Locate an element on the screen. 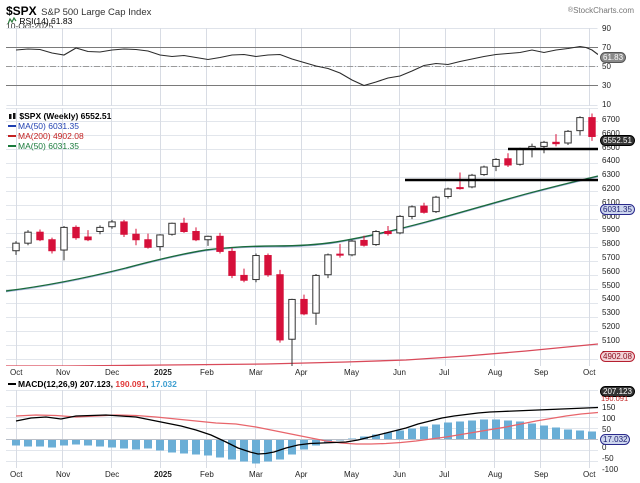 Image resolution: width=640 pixels, height=483 pixels. macd-hist-badge: 17.032 is located at coordinates (615, 439).